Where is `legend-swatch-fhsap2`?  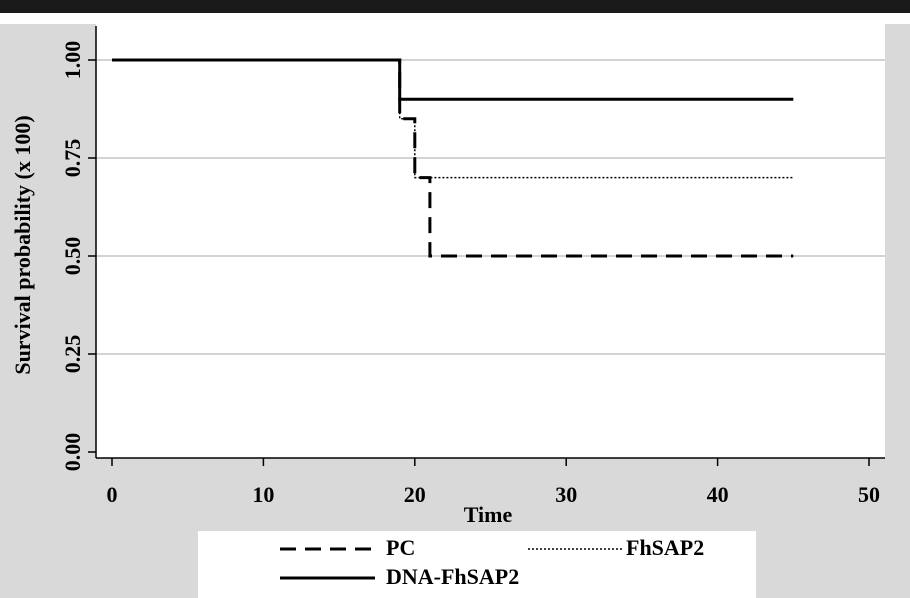 legend-swatch-fhsap2 is located at coordinates (575, 549).